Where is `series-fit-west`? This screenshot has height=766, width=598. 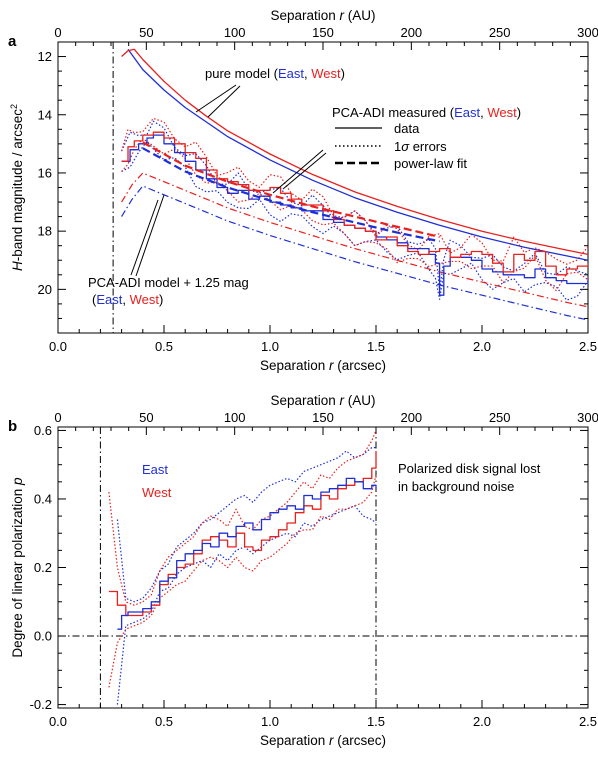
series-fit-west is located at coordinates (291, 190).